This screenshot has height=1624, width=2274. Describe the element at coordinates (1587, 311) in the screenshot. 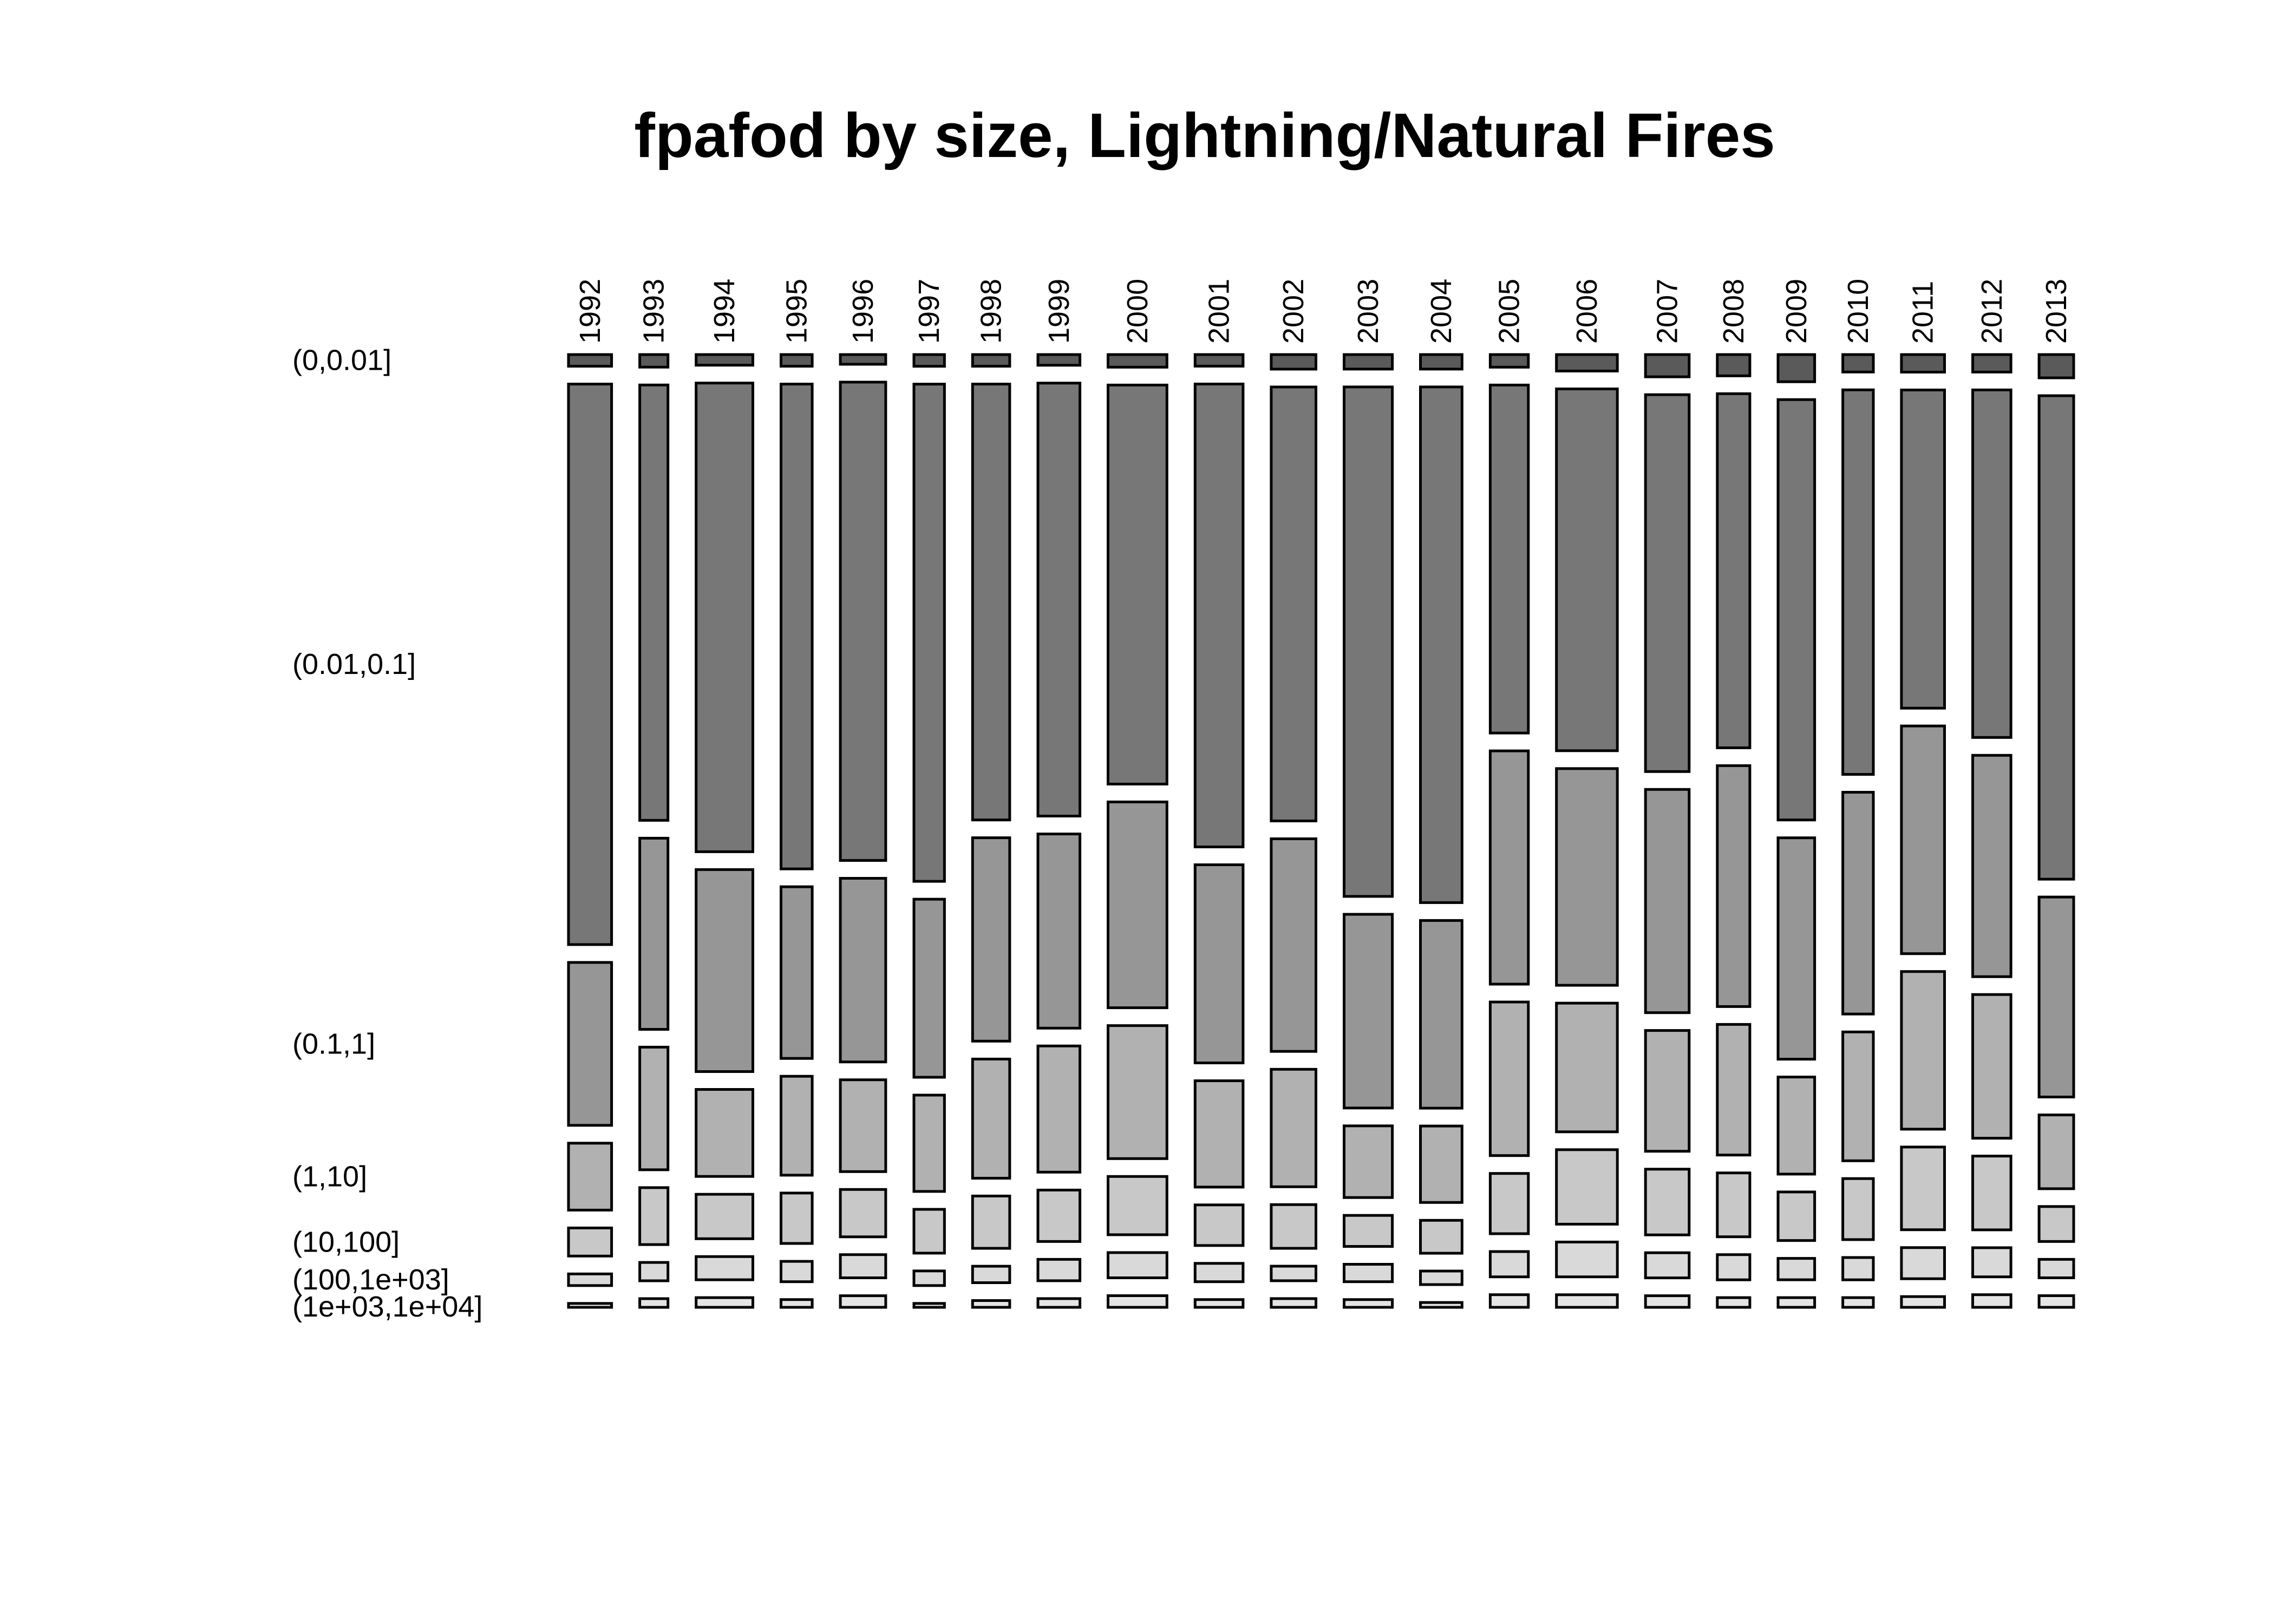

I see `year-label-2006: 2006` at that location.